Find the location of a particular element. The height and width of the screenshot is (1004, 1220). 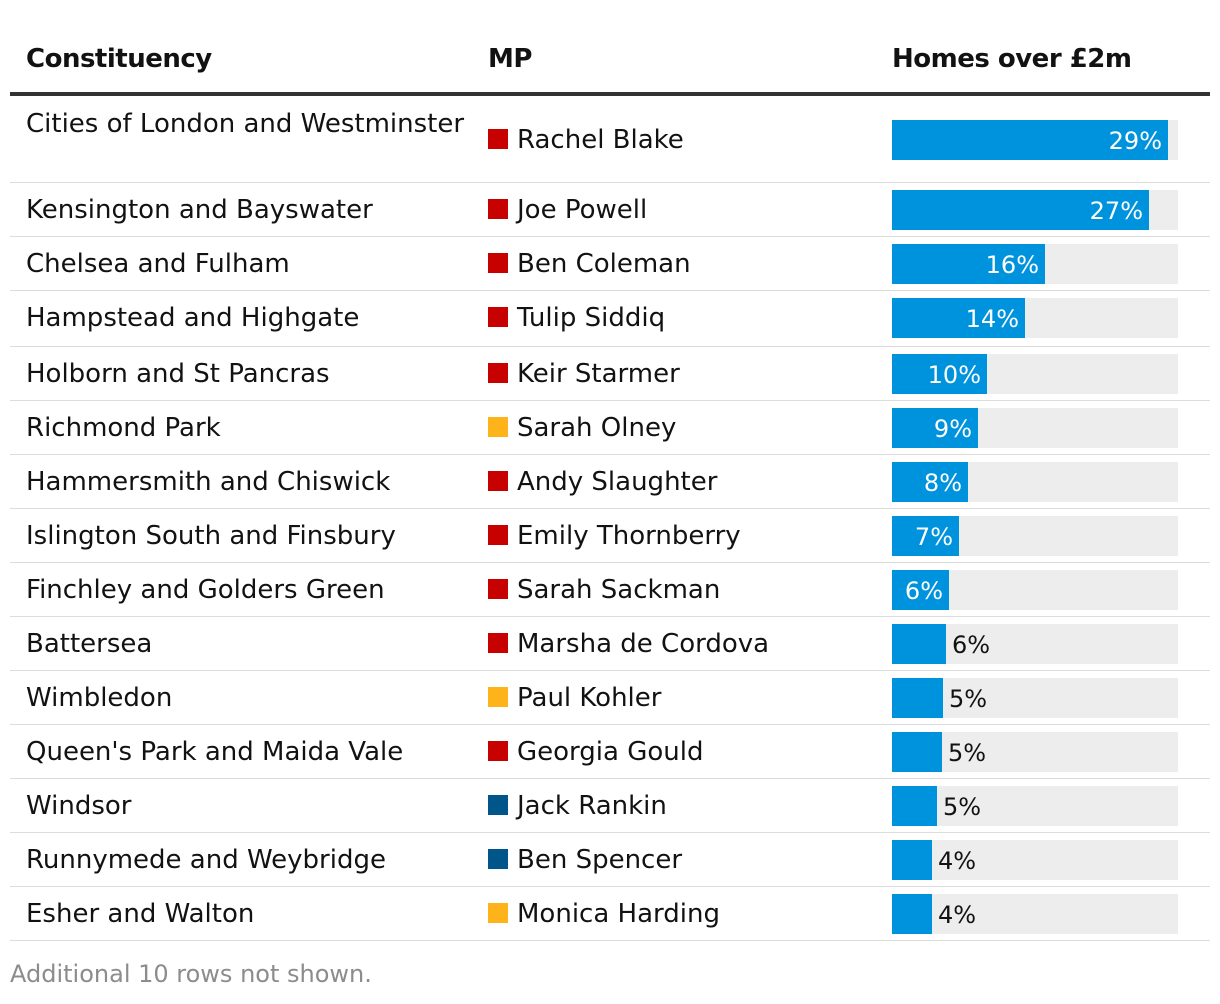

table-row: Battersea Marsha de Cordova 6% is located at coordinates (610, 644).